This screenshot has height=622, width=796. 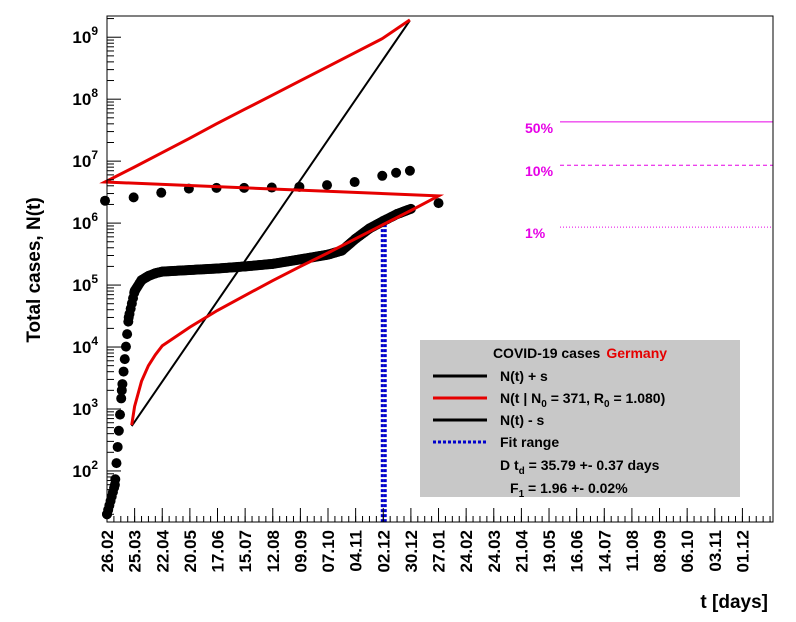 I want to click on x-tick-label: 03.11, so click(x=715, y=551).